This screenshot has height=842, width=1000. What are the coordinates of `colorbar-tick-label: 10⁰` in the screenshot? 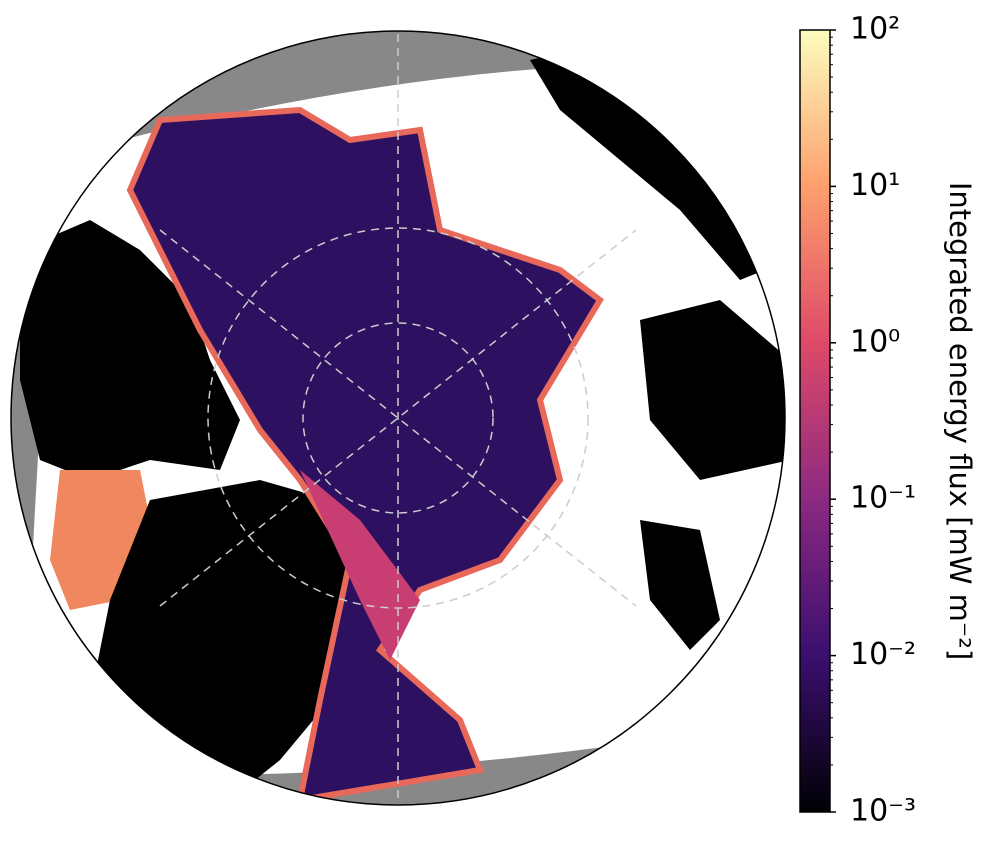 It's located at (875, 341).